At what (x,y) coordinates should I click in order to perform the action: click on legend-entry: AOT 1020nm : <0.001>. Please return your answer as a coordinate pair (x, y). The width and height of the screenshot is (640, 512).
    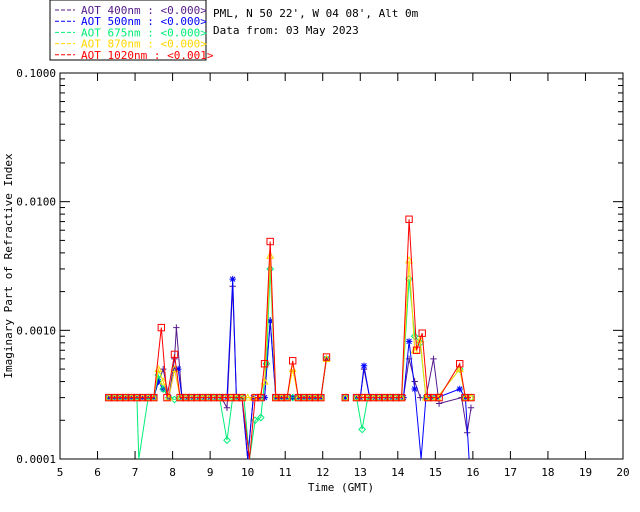
    Looking at the image, I should click on (147, 55).